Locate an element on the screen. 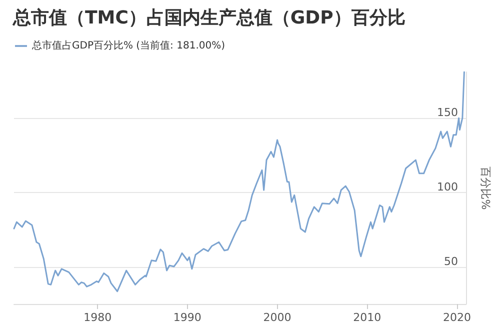 This screenshot has width=499, height=332. legend-label: 总市值占GDP百分比% (当前值: 181.00%) is located at coordinates (128, 46).